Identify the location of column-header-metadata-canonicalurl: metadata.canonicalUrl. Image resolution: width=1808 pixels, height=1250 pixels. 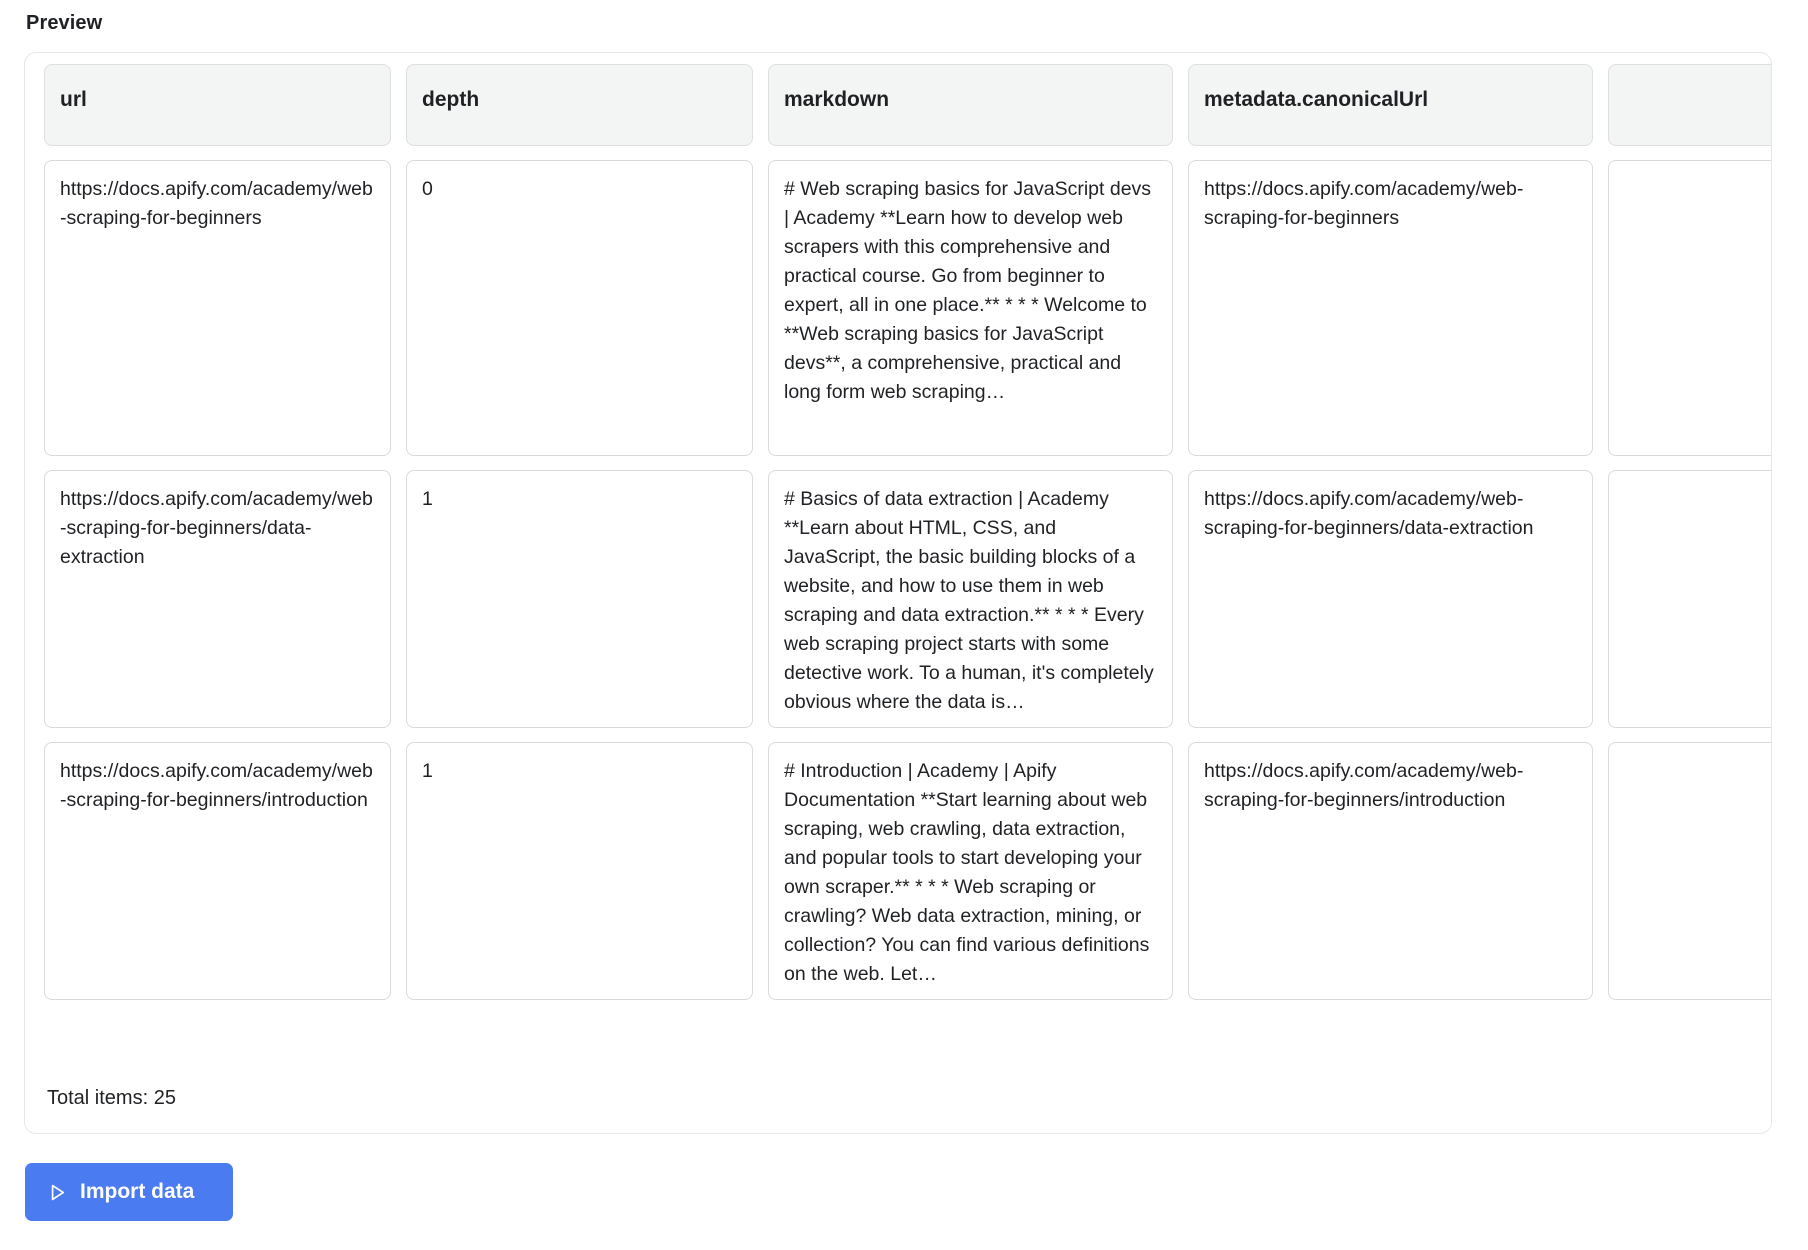
(1390, 105).